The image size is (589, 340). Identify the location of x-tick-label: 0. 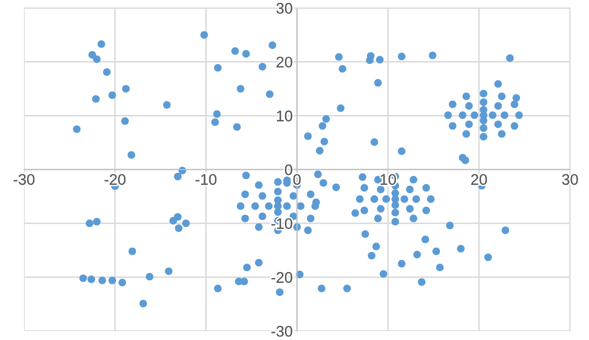
(297, 179).